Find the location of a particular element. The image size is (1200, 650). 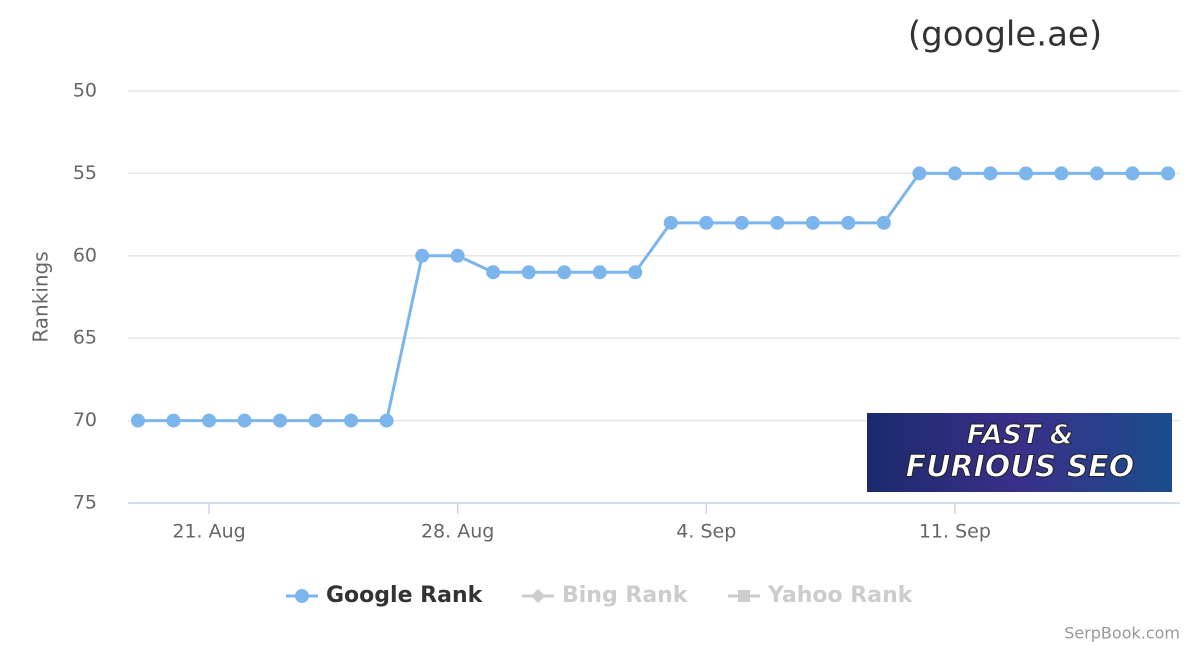

legend-item: Bing Rank is located at coordinates (605, 595).